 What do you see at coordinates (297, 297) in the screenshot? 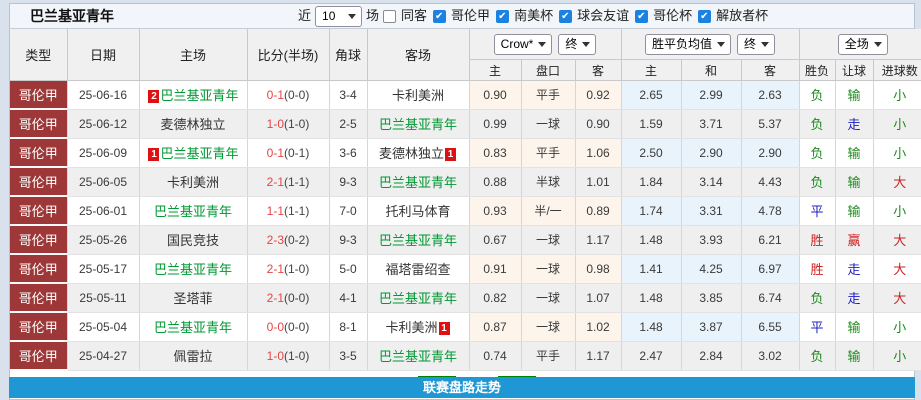
I see `halftime-score: (0-0)` at bounding box center [297, 297].